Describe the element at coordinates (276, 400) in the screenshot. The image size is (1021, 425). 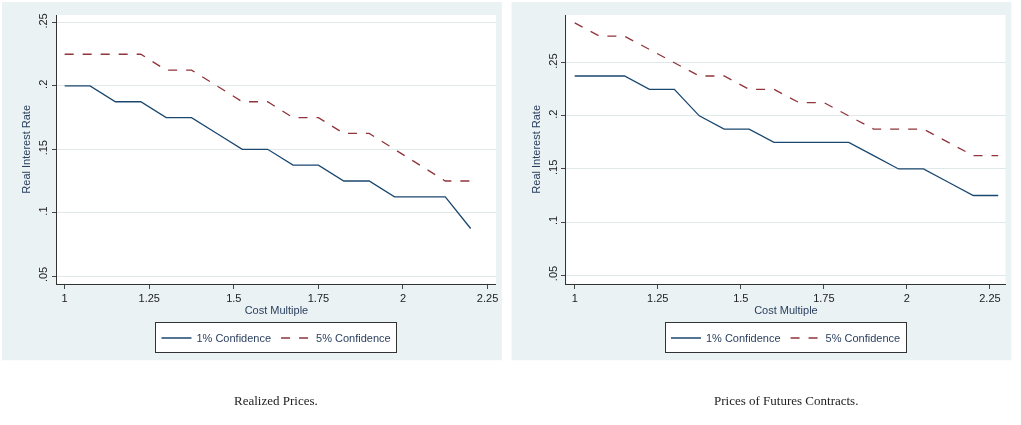
I see `text: Realized Prices.` at that location.